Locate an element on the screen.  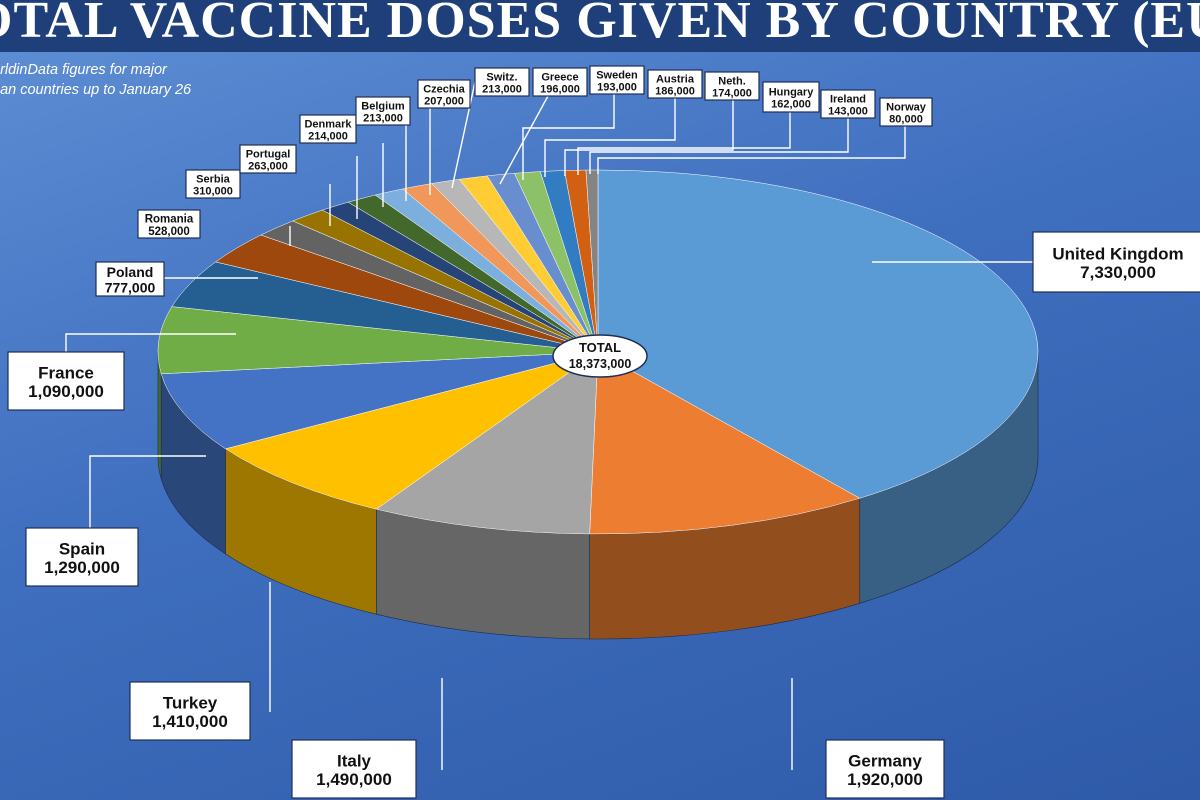
label-country: Portugal is located at coordinates (268, 154).